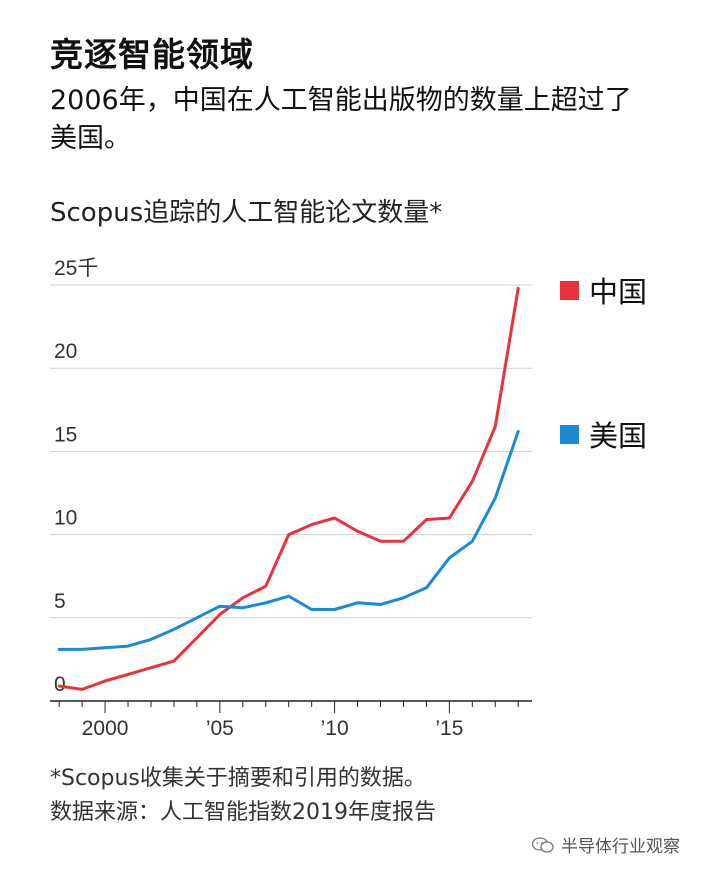  I want to click on chart-title: Scopus追踪的人工智能论文数量*, so click(246, 213).